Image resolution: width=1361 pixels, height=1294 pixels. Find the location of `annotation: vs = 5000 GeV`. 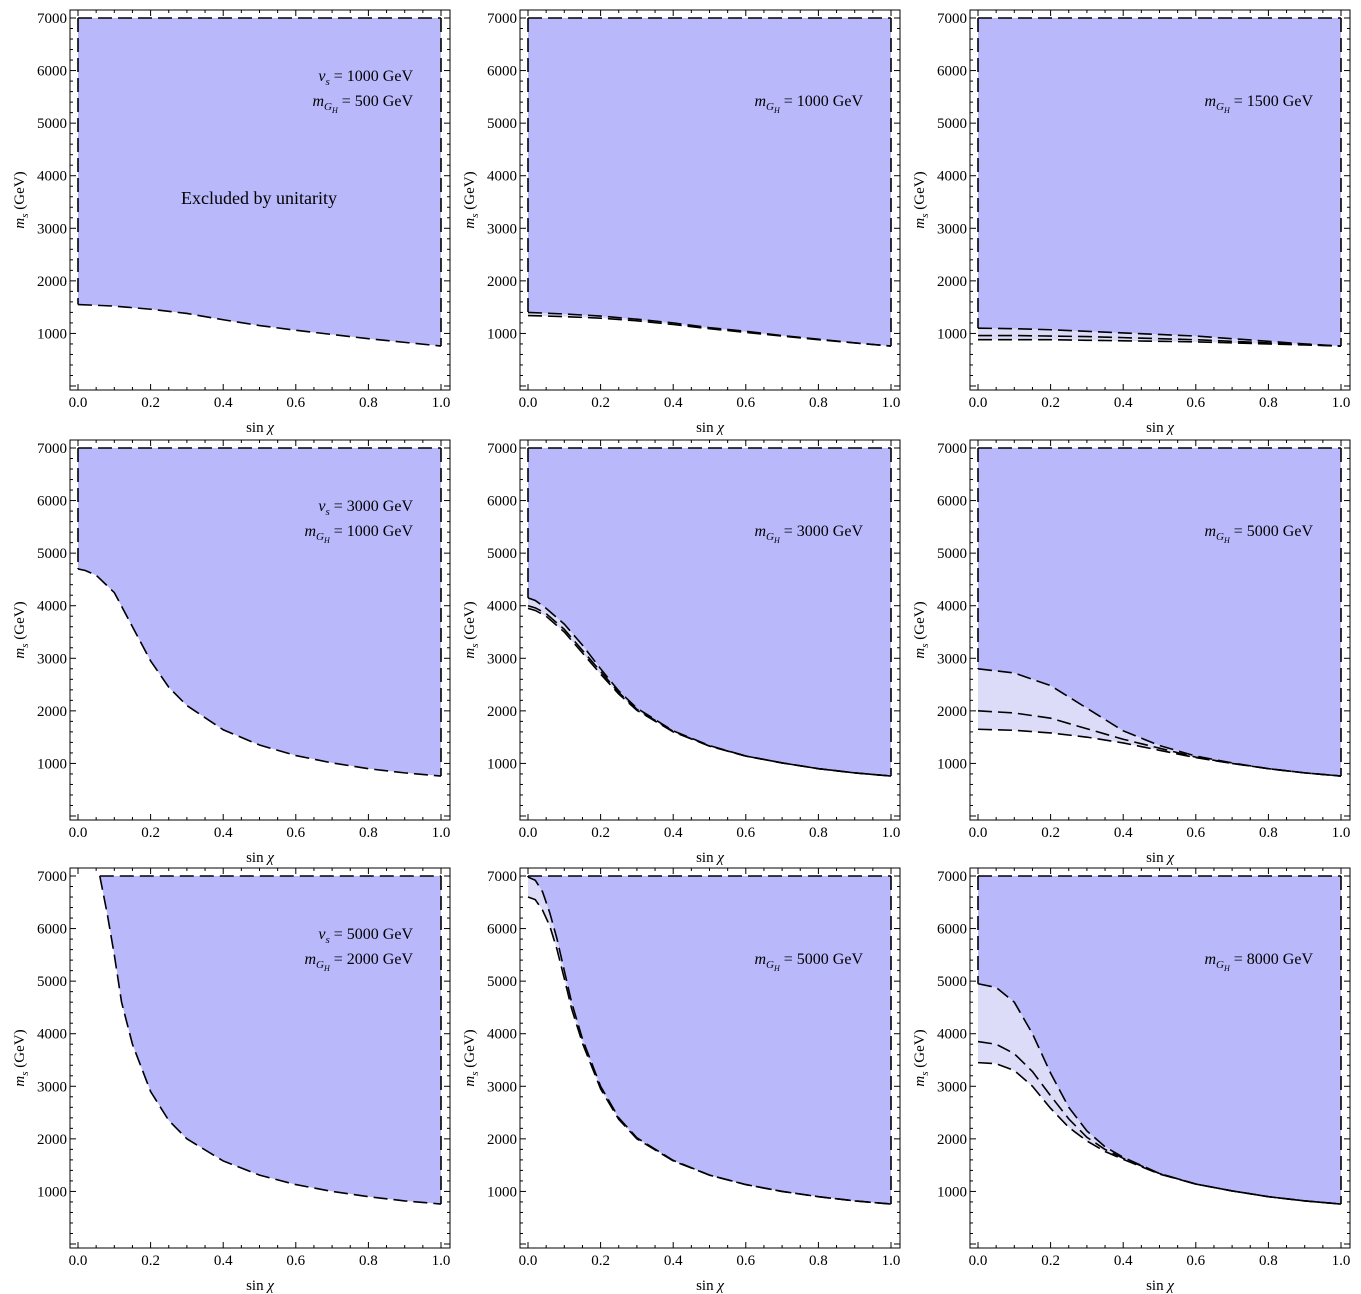

annotation: vs = 5000 GeV is located at coordinates (365, 936).